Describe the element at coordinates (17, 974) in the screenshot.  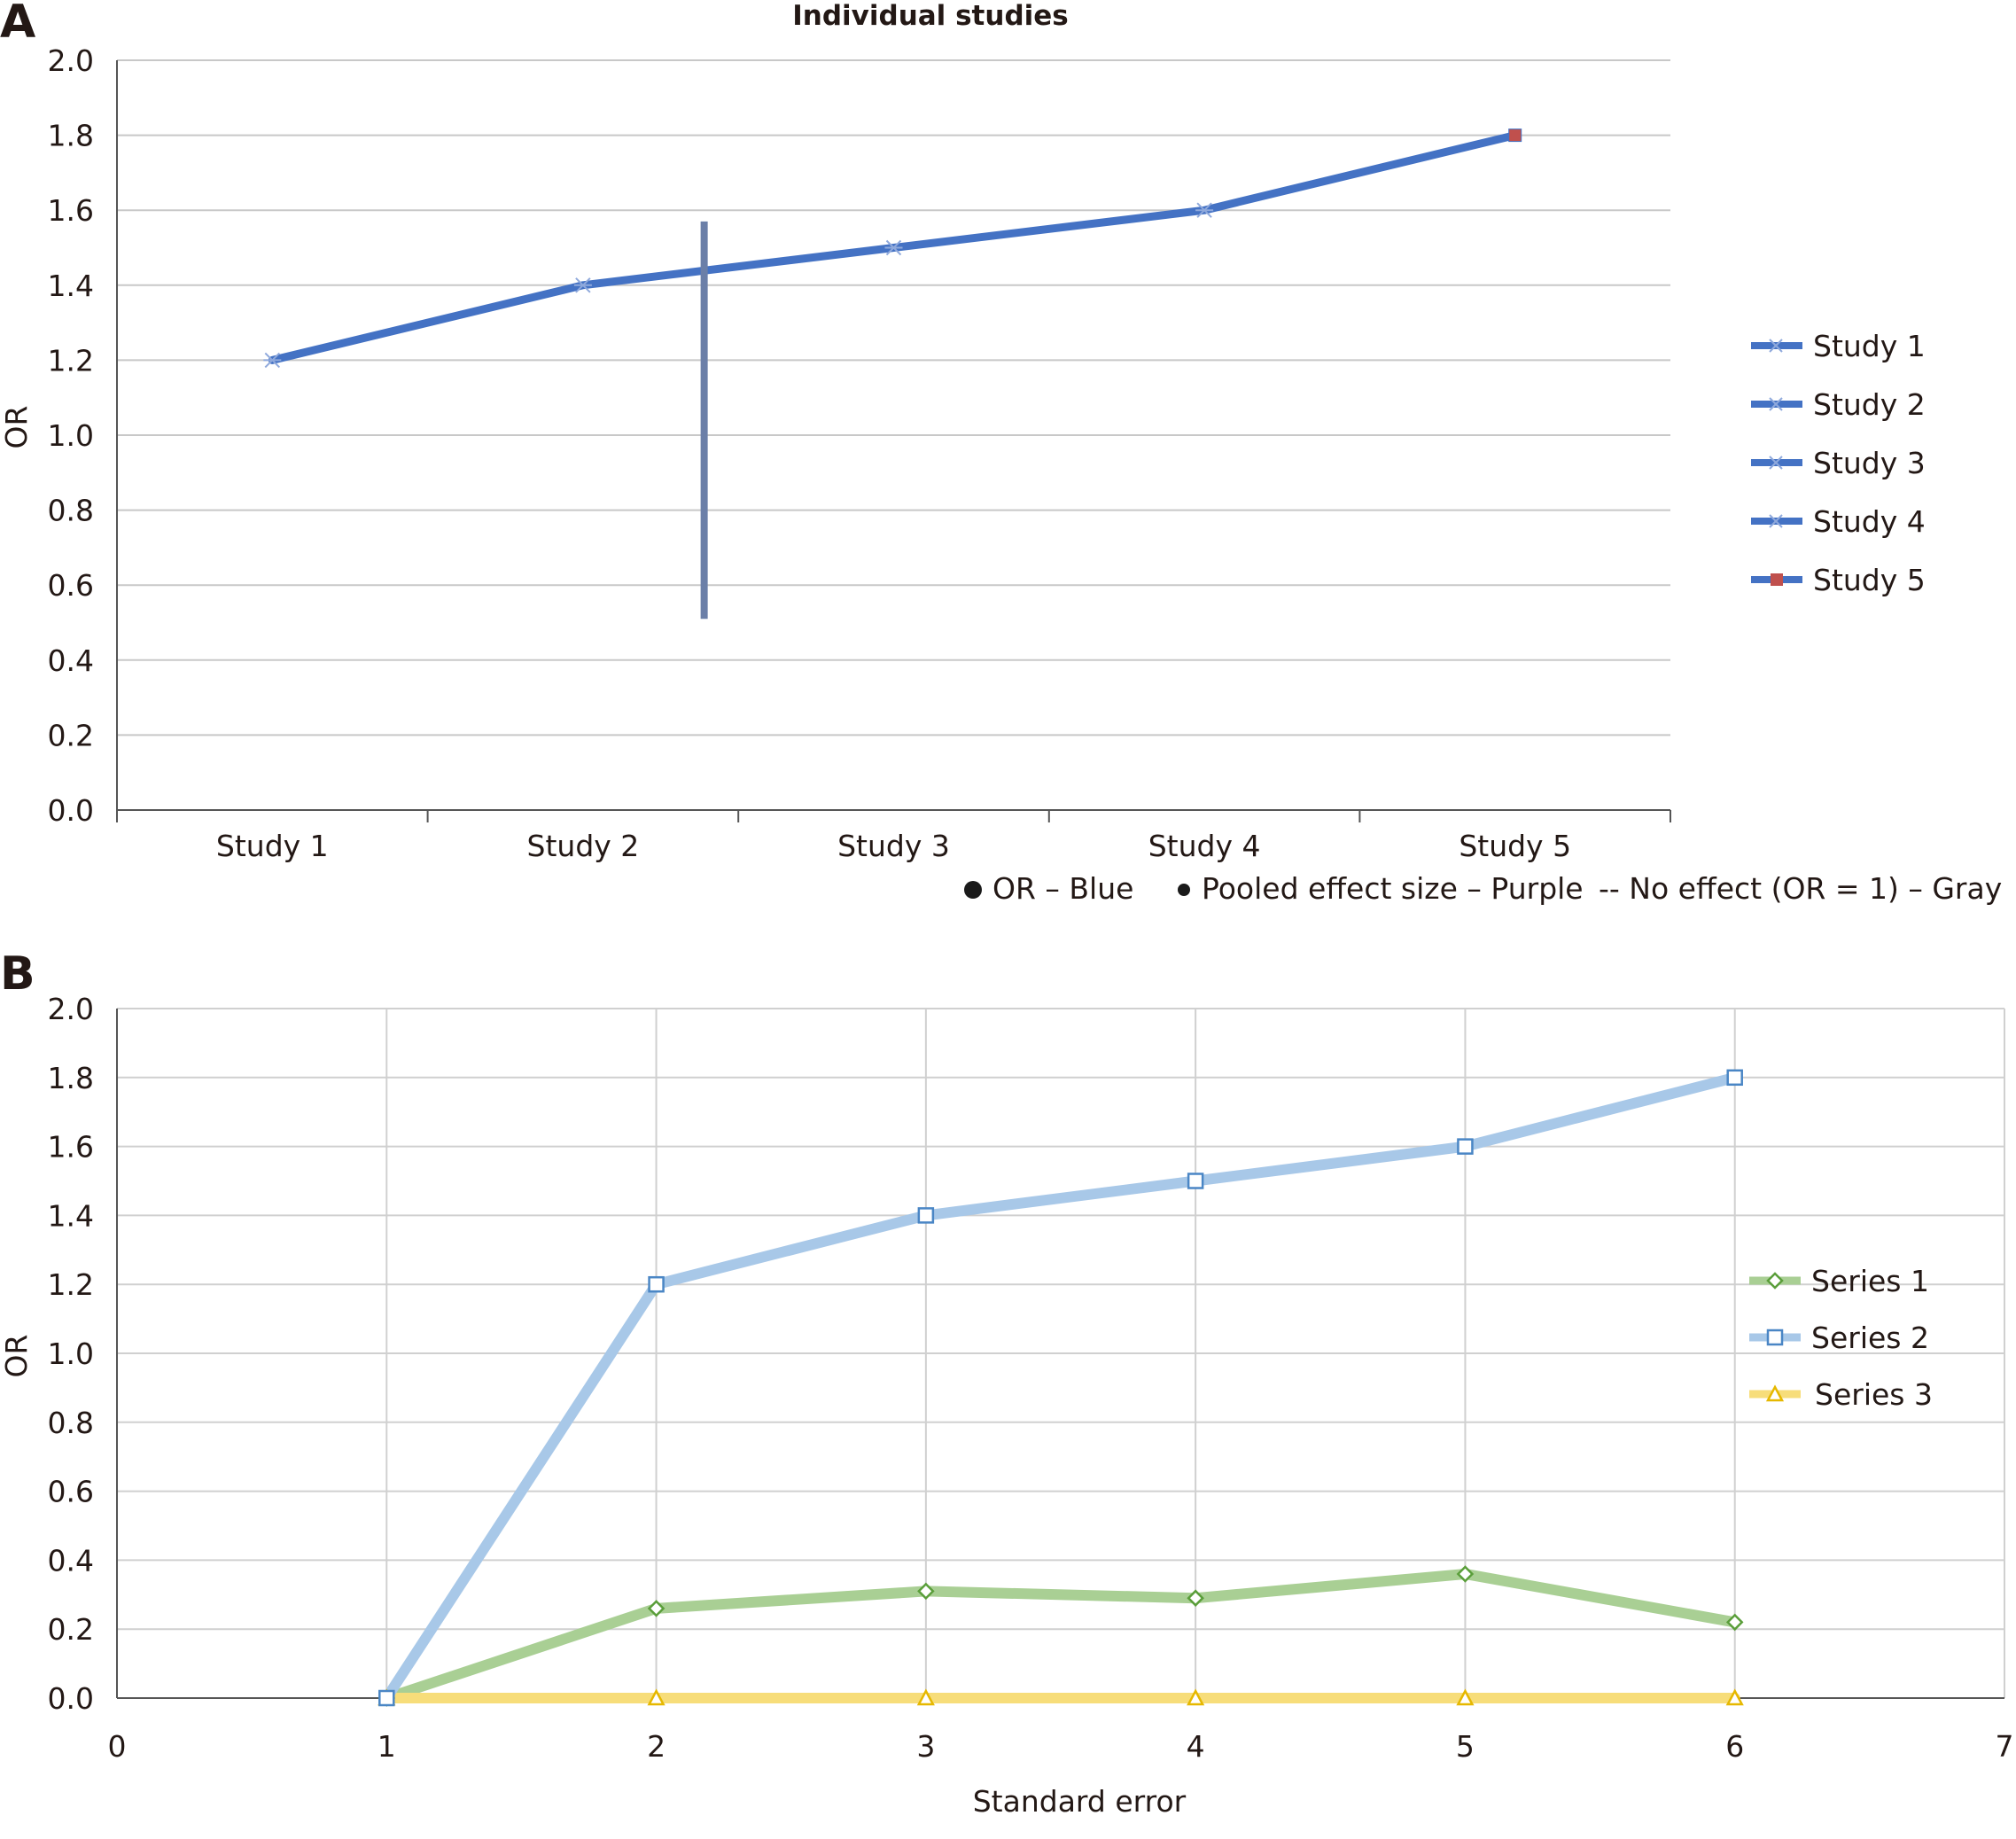
I see `panel-b-letter: B` at that location.